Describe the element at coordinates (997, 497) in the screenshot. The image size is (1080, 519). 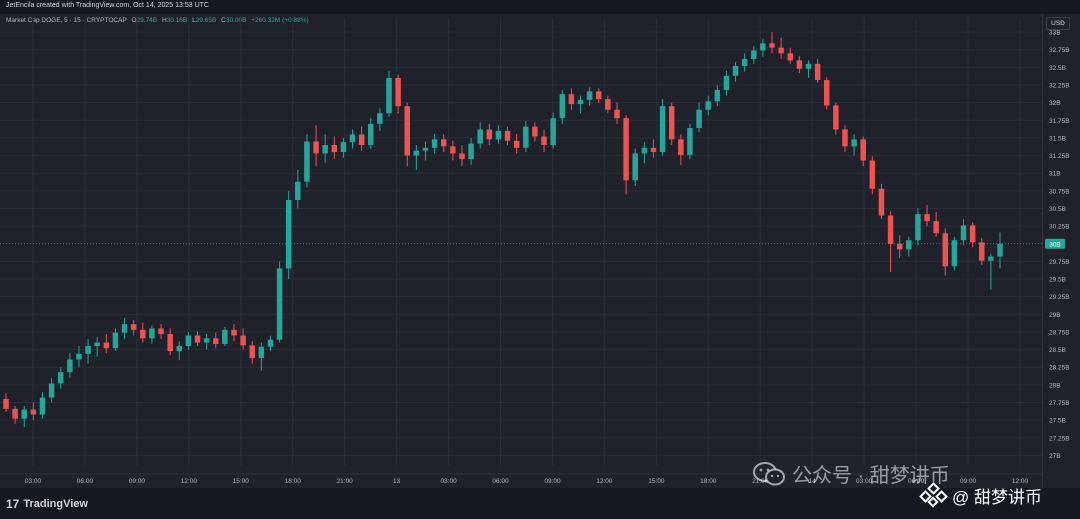
I see `brand-text: @ 甜梦讲币` at that location.